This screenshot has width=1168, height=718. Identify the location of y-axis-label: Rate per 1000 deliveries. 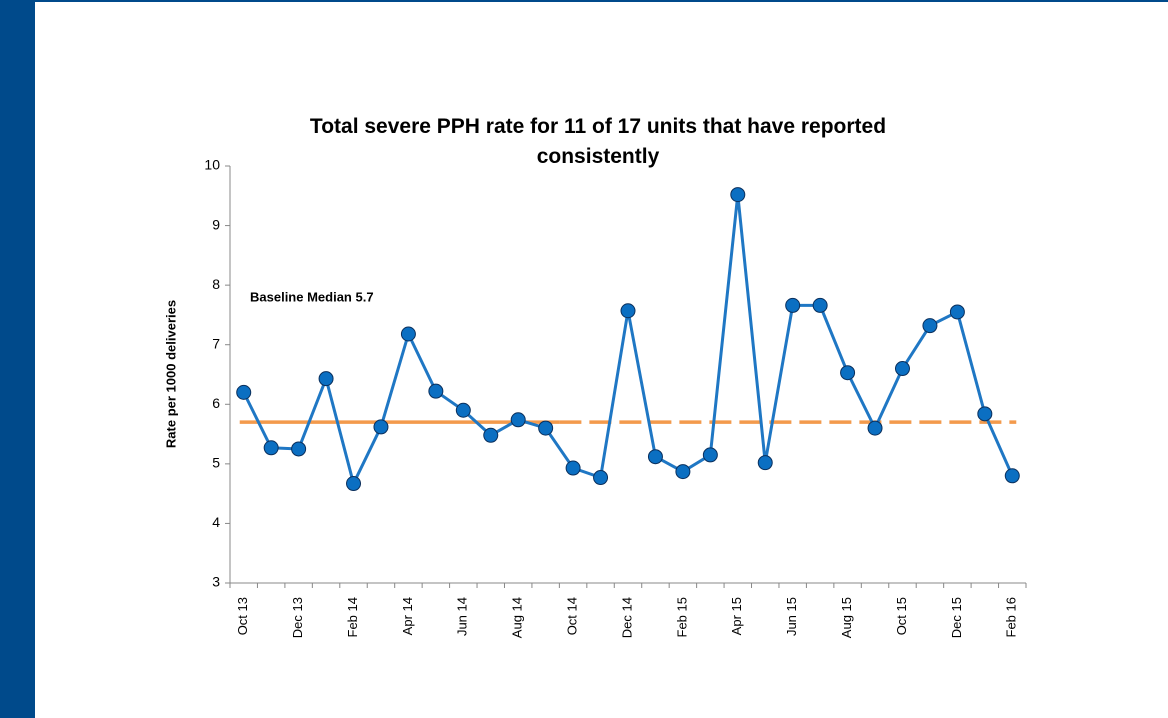
(170, 374).